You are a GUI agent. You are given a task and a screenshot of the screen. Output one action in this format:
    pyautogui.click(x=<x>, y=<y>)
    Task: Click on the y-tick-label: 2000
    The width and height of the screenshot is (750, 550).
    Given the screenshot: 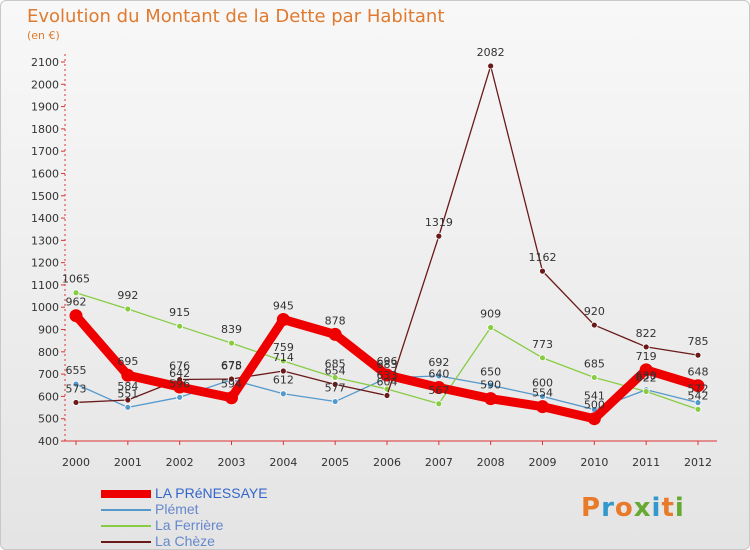 What is the action you would take?
    pyautogui.click(x=45, y=84)
    